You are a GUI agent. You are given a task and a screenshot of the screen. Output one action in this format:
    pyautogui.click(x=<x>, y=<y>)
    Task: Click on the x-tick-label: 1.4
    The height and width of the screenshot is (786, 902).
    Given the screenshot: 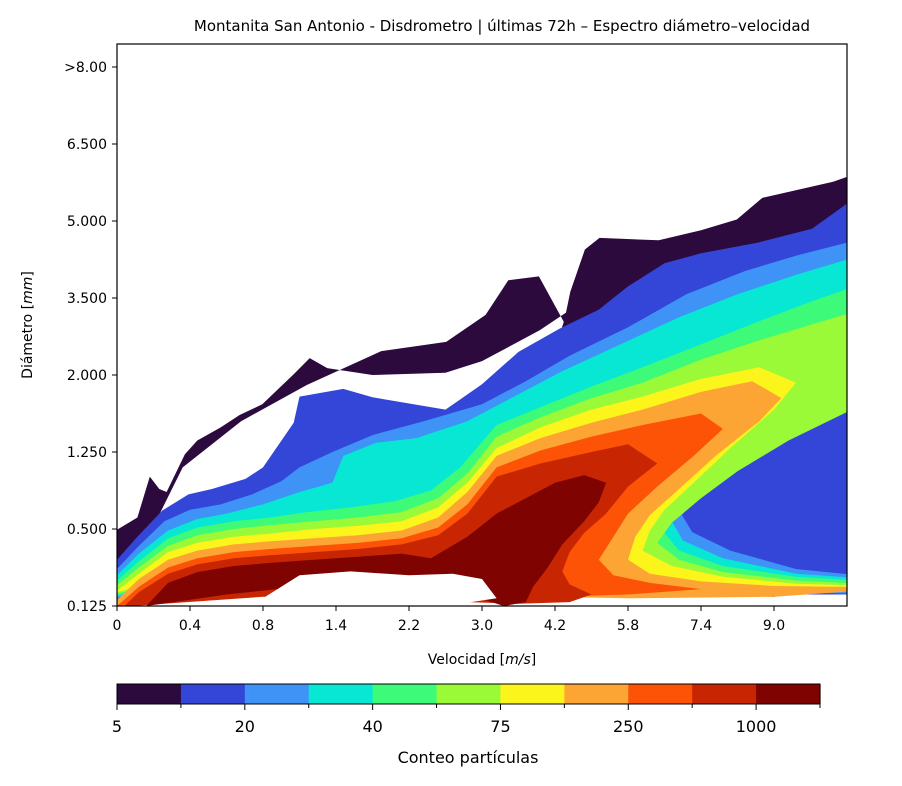 What is the action you would take?
    pyautogui.click(x=336, y=626)
    